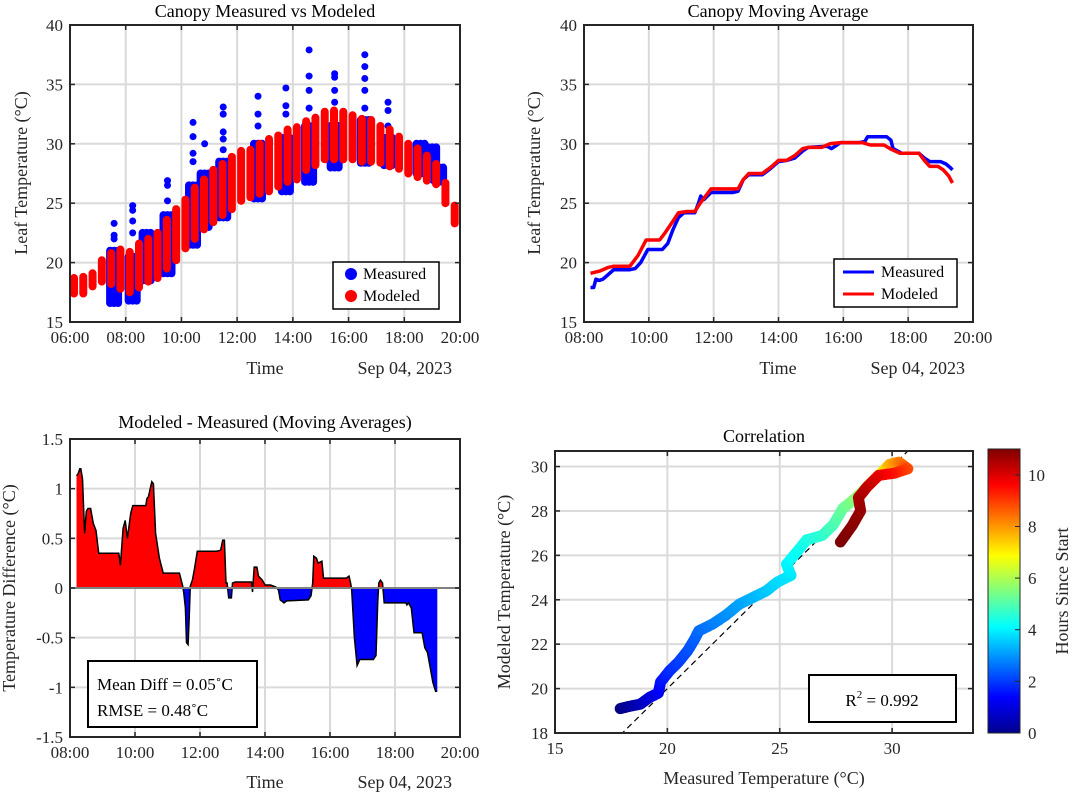  I want to click on series-line-modeled, so click(772, 207).